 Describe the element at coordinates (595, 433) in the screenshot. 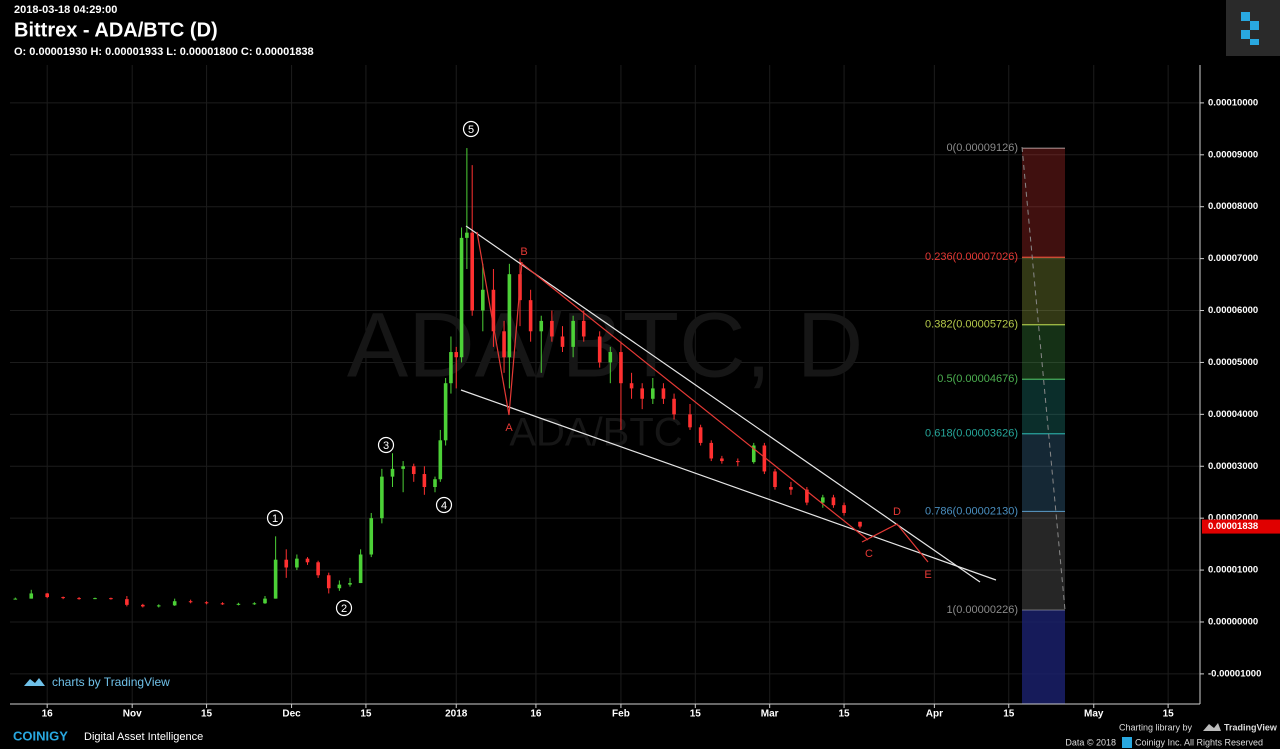

I see `watermark-sub: ADA/BTC` at that location.